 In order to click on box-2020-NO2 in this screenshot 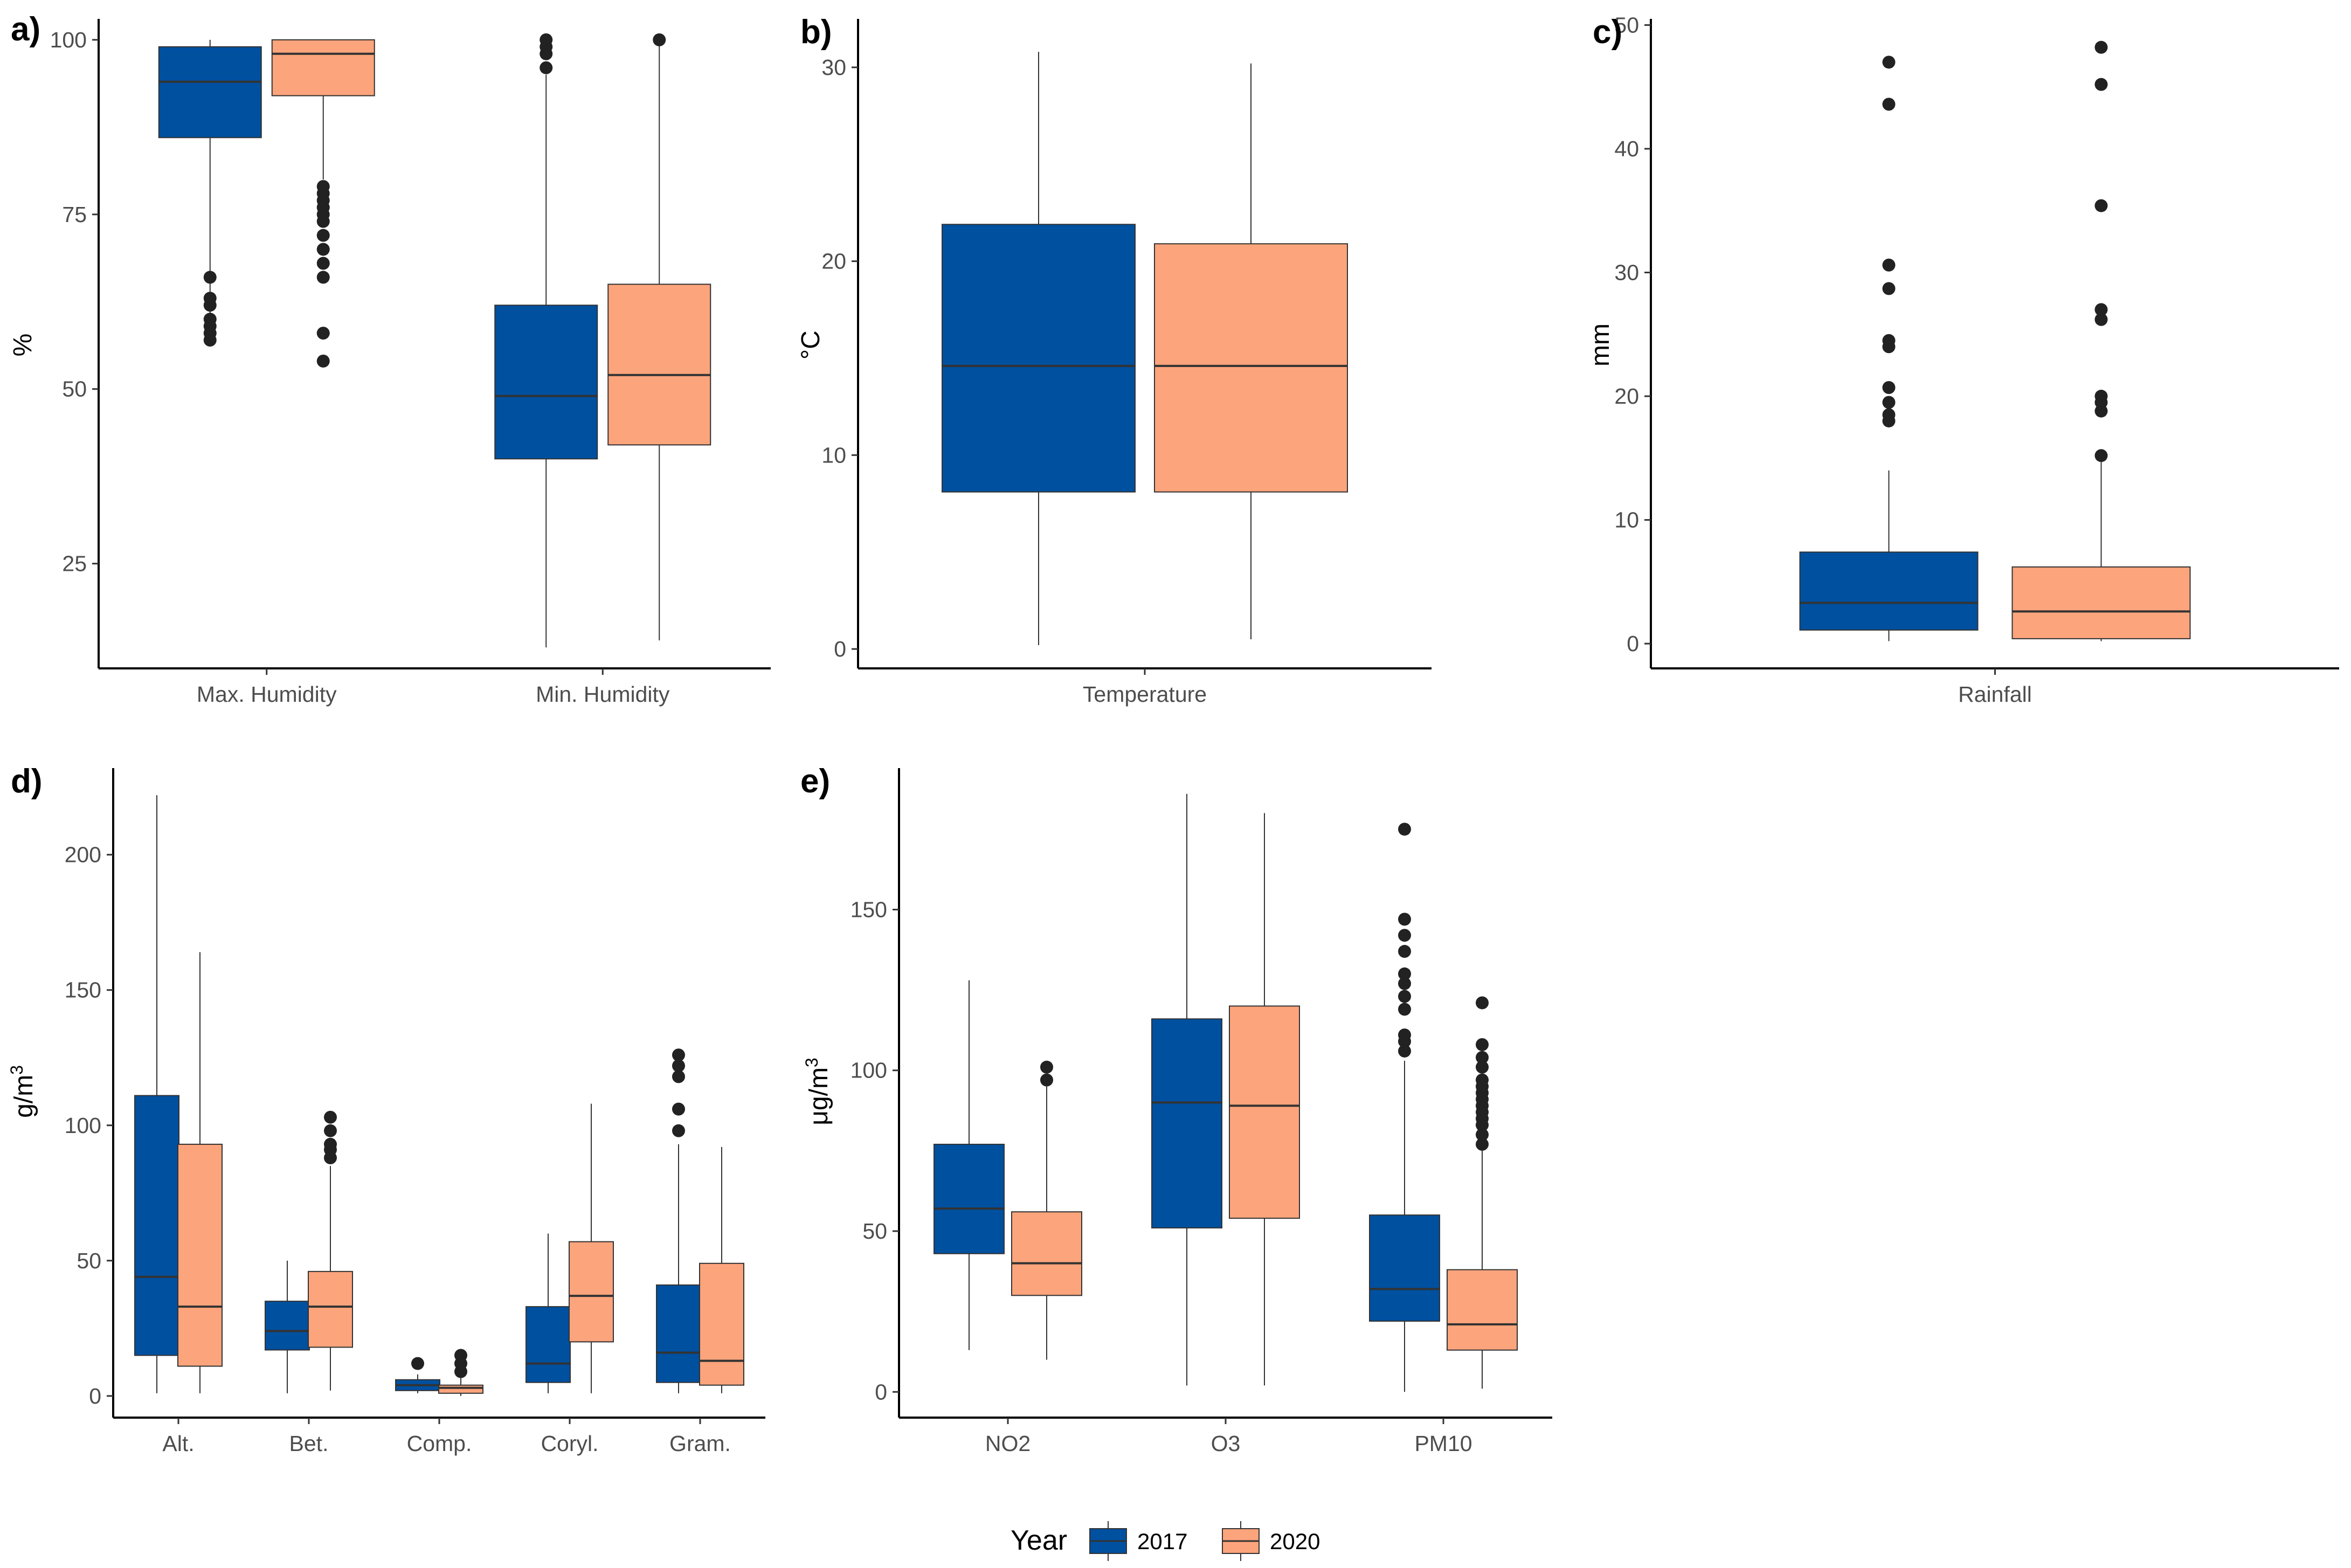, I will do `click(1046, 1210)`.